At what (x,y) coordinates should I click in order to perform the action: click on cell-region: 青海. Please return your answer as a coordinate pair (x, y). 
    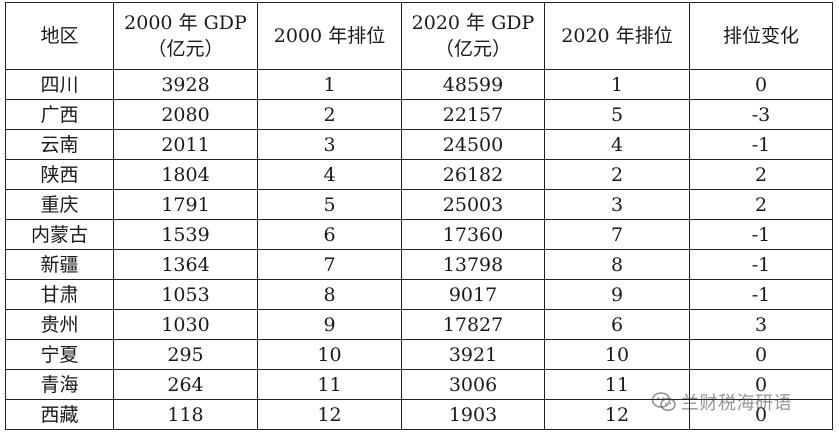
    Looking at the image, I should click on (59, 384).